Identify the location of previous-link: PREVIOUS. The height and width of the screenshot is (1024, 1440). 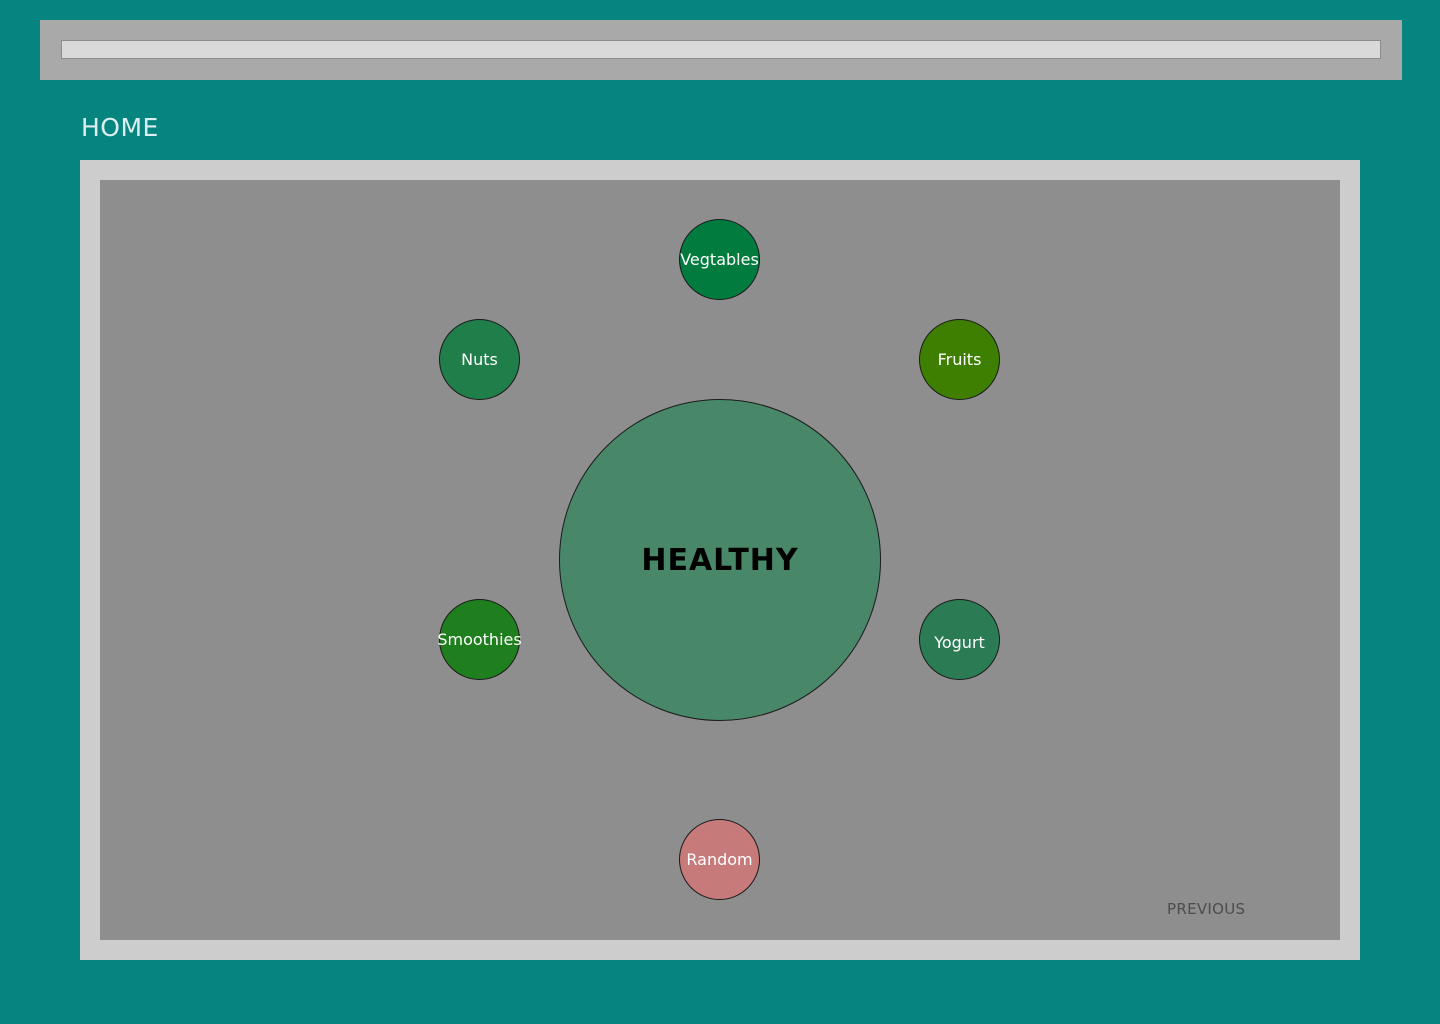
(1206, 909).